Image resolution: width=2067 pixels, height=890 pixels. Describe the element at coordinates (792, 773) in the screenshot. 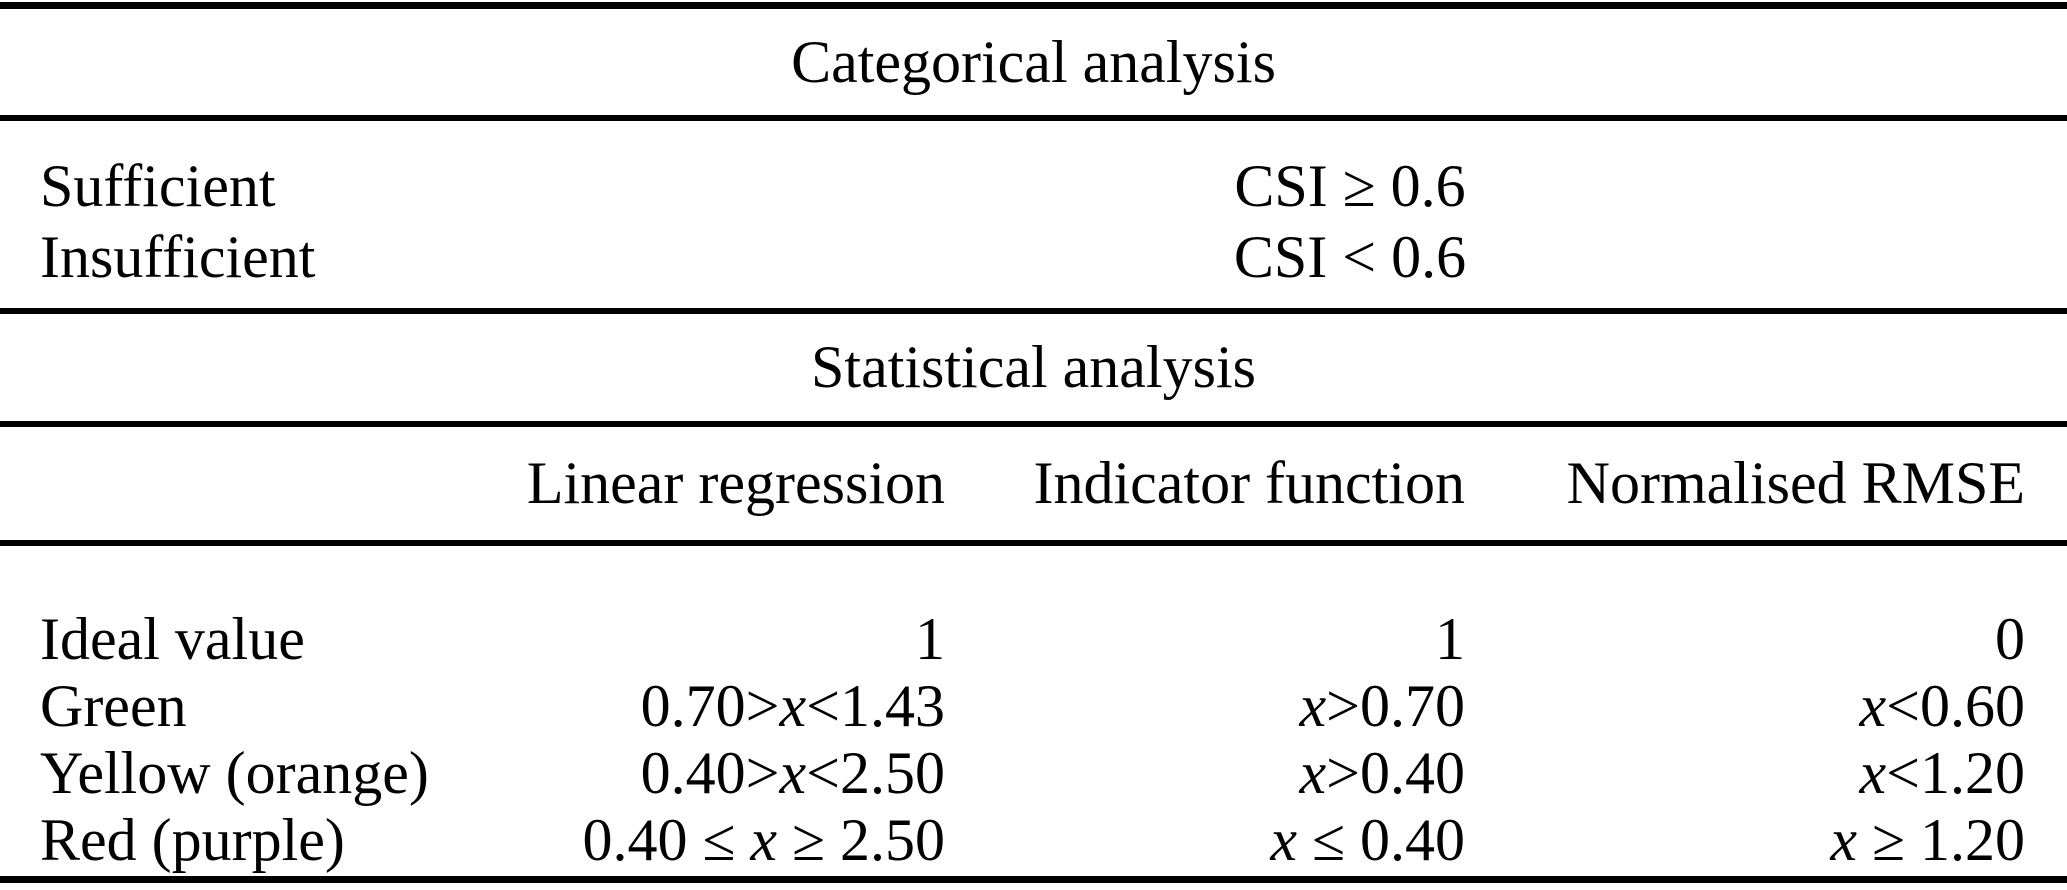

I see `cell-value: 0.40>x<2.50` at that location.